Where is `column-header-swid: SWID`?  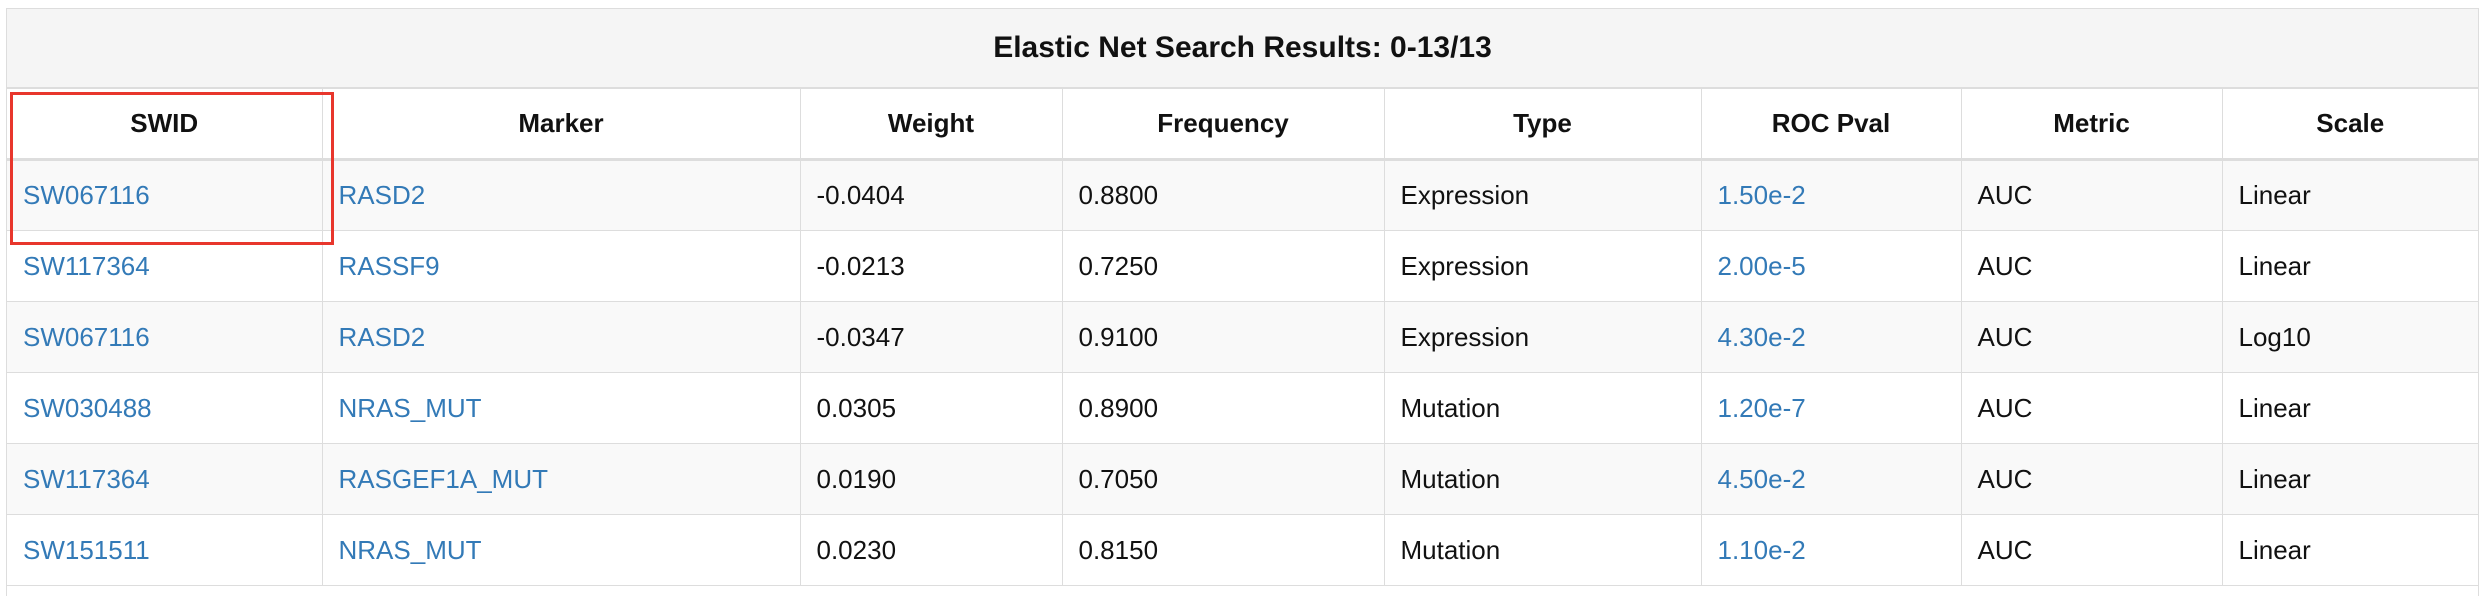
column-header-swid: SWID is located at coordinates (165, 124).